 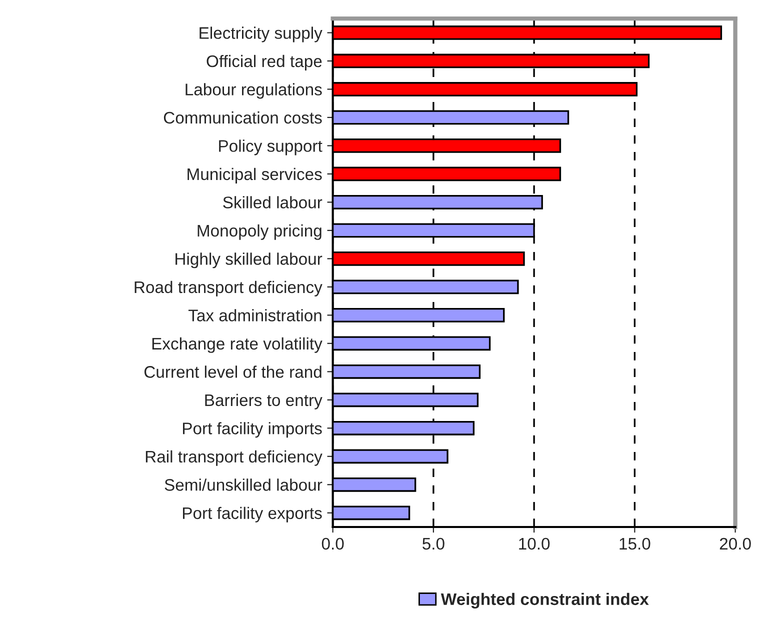 What do you see at coordinates (237, 345) in the screenshot?
I see `y-tick-label: Exchange rate volatility` at bounding box center [237, 345].